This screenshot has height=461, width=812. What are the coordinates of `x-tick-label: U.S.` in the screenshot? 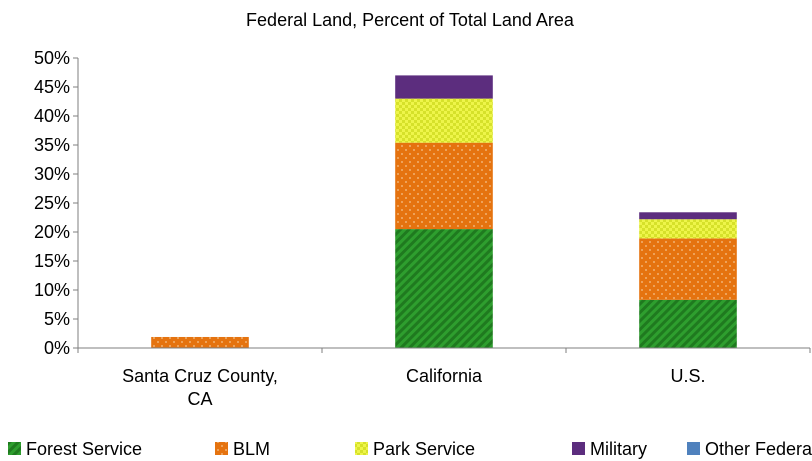 It's located at (687, 376).